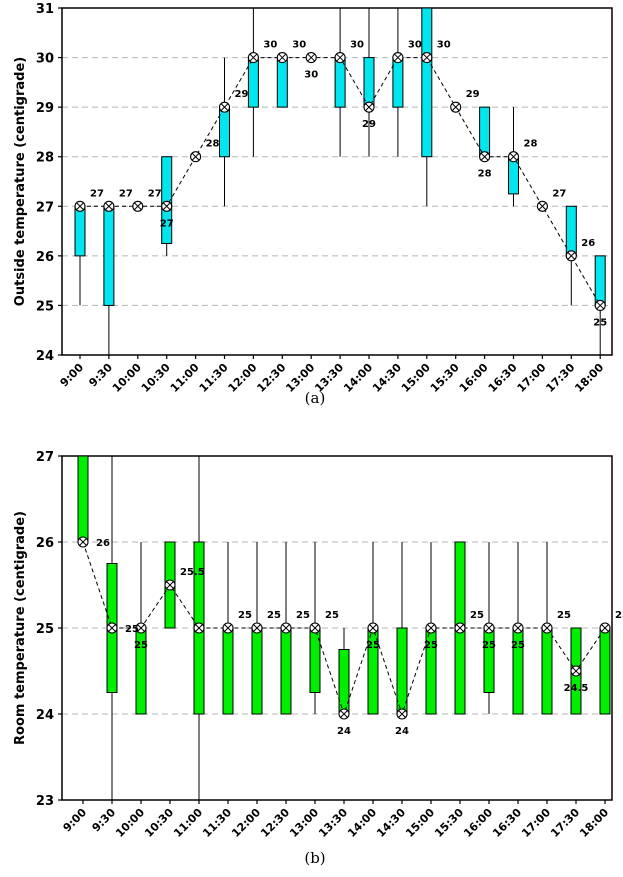 Image resolution: width=623 pixels, height=877 pixels. What do you see at coordinates (315, 398) in the screenshot?
I see `panel-caption: (a)` at bounding box center [315, 398].